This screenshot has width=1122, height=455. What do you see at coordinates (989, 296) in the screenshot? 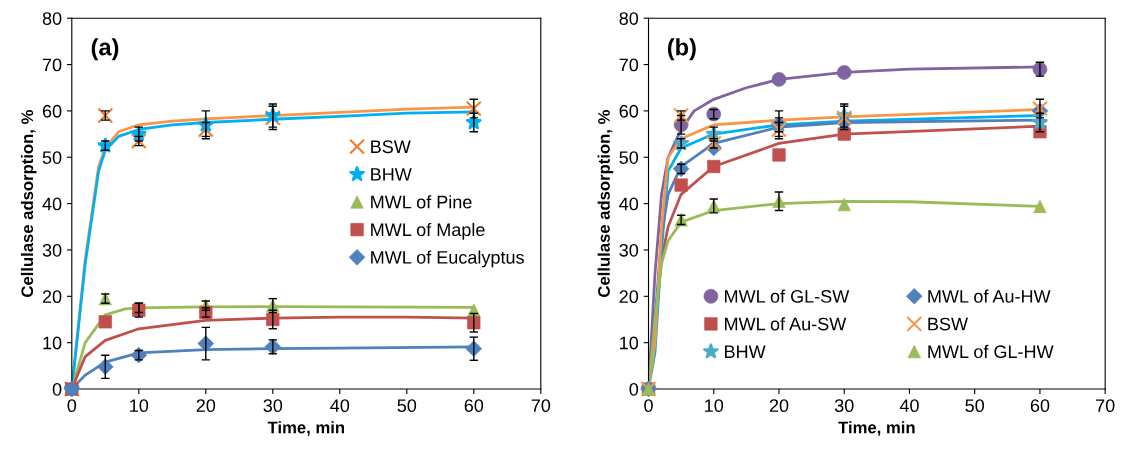
I see `legend-label: MWL of Au-HW` at bounding box center [989, 296].